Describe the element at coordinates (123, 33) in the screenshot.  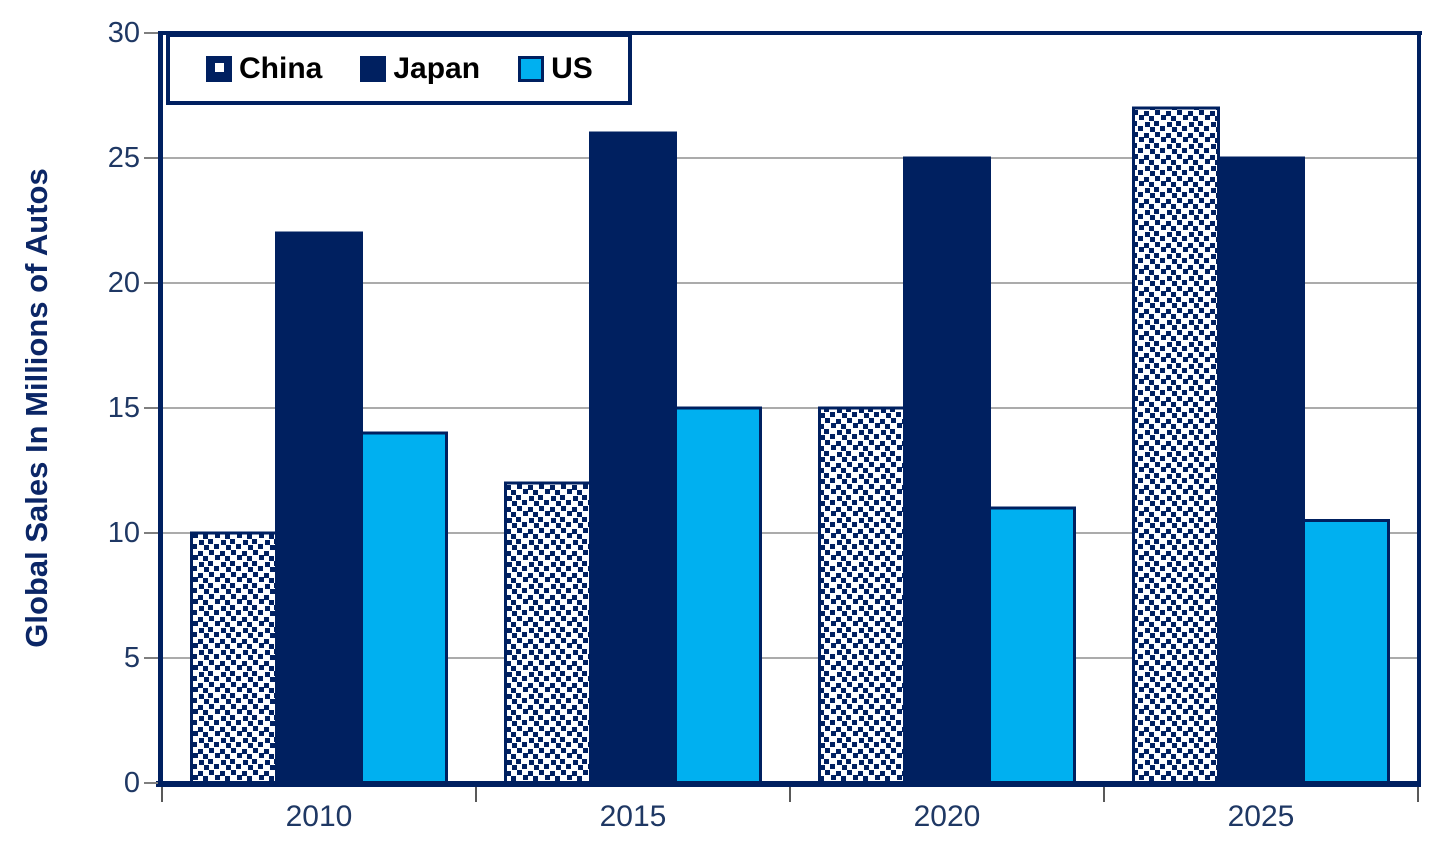
I see `y-tick-label-30: 30` at that location.